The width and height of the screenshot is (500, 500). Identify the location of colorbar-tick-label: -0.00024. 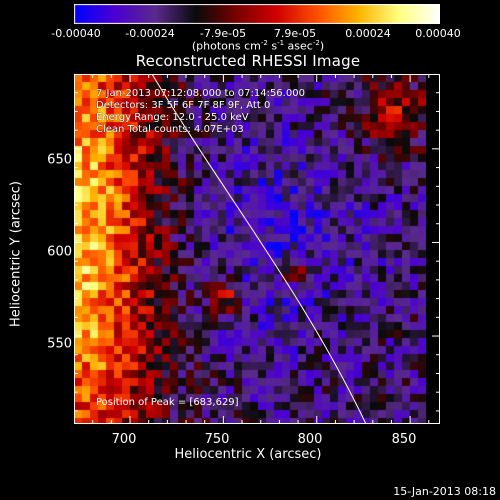
(150, 33).